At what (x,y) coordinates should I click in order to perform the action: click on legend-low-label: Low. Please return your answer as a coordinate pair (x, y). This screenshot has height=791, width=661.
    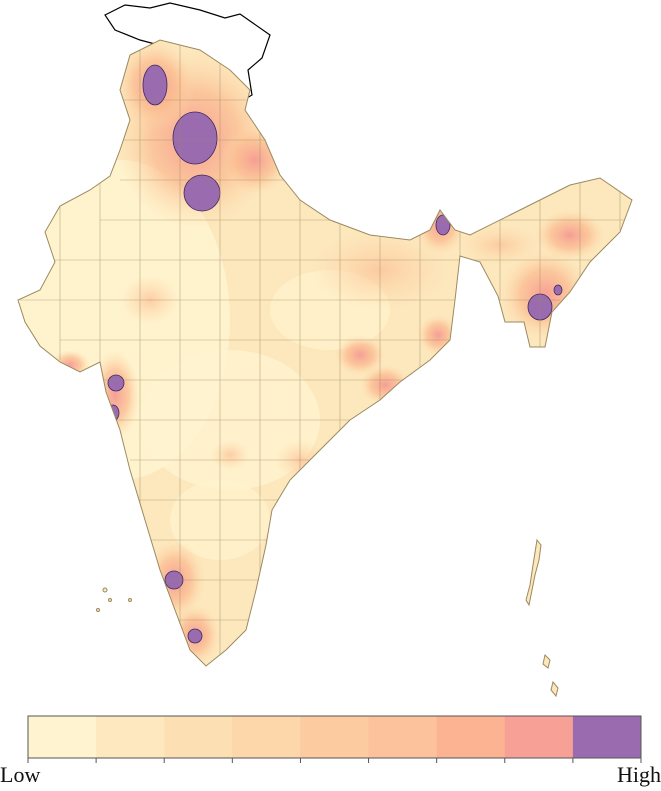
    Looking at the image, I should click on (20, 774).